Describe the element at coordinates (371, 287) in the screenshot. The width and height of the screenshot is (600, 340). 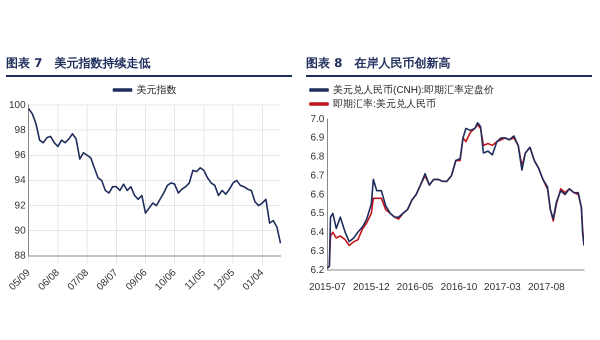
I see `x-tick-label: 2015-12` at that location.